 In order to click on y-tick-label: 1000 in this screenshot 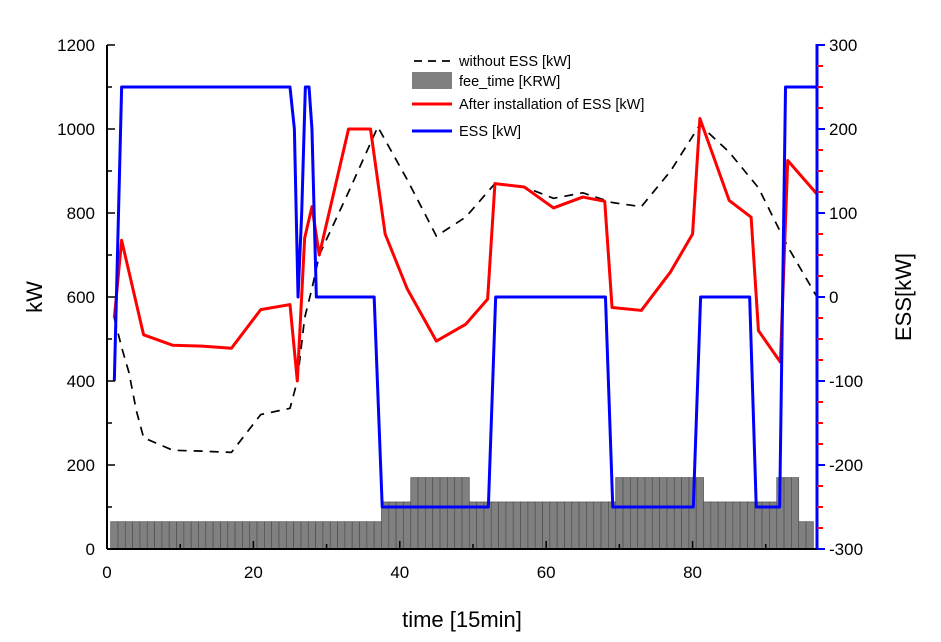, I will do `click(76, 129)`.